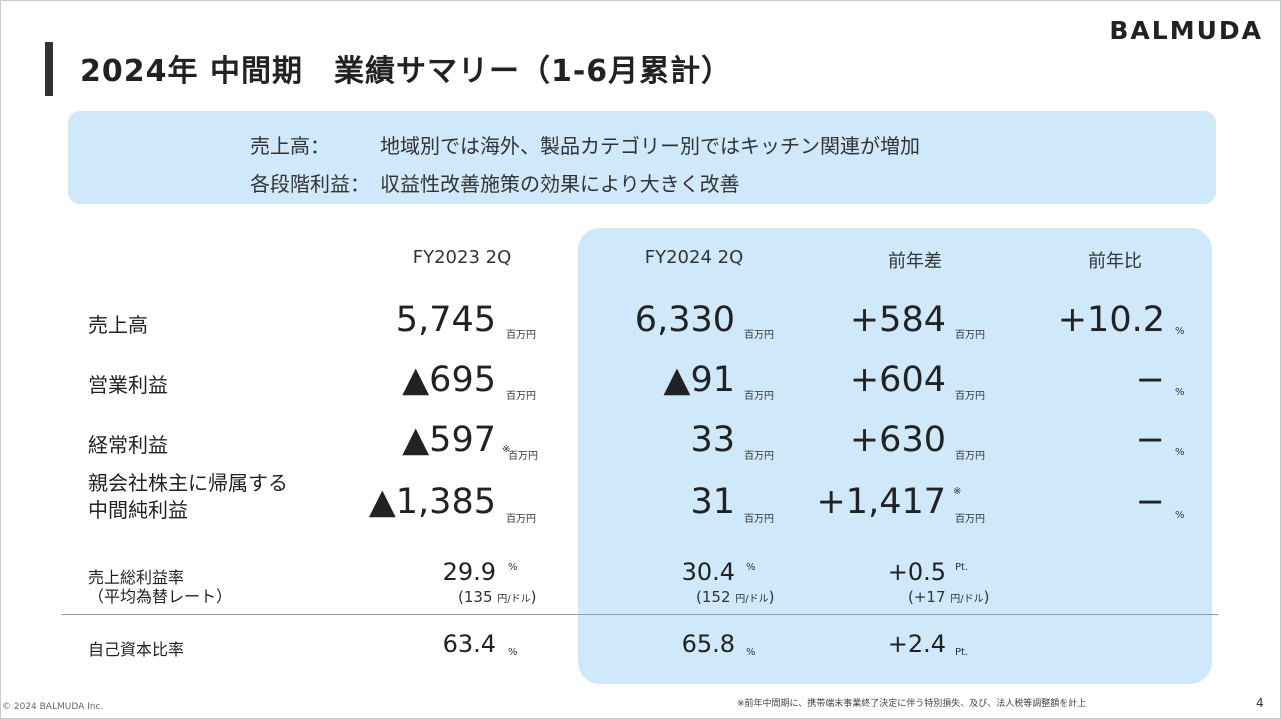 This screenshot has height=719, width=1281. I want to click on row-label-fx-rate: （平均為替レート）, so click(160, 596).